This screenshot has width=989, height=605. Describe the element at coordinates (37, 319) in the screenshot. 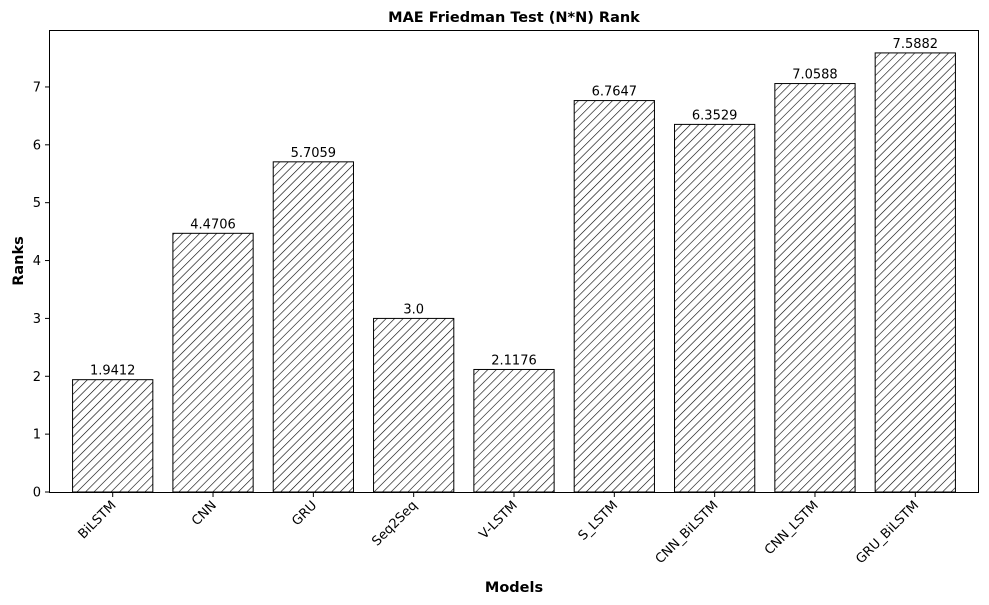

I see `y-tick-label-3: 3` at that location.